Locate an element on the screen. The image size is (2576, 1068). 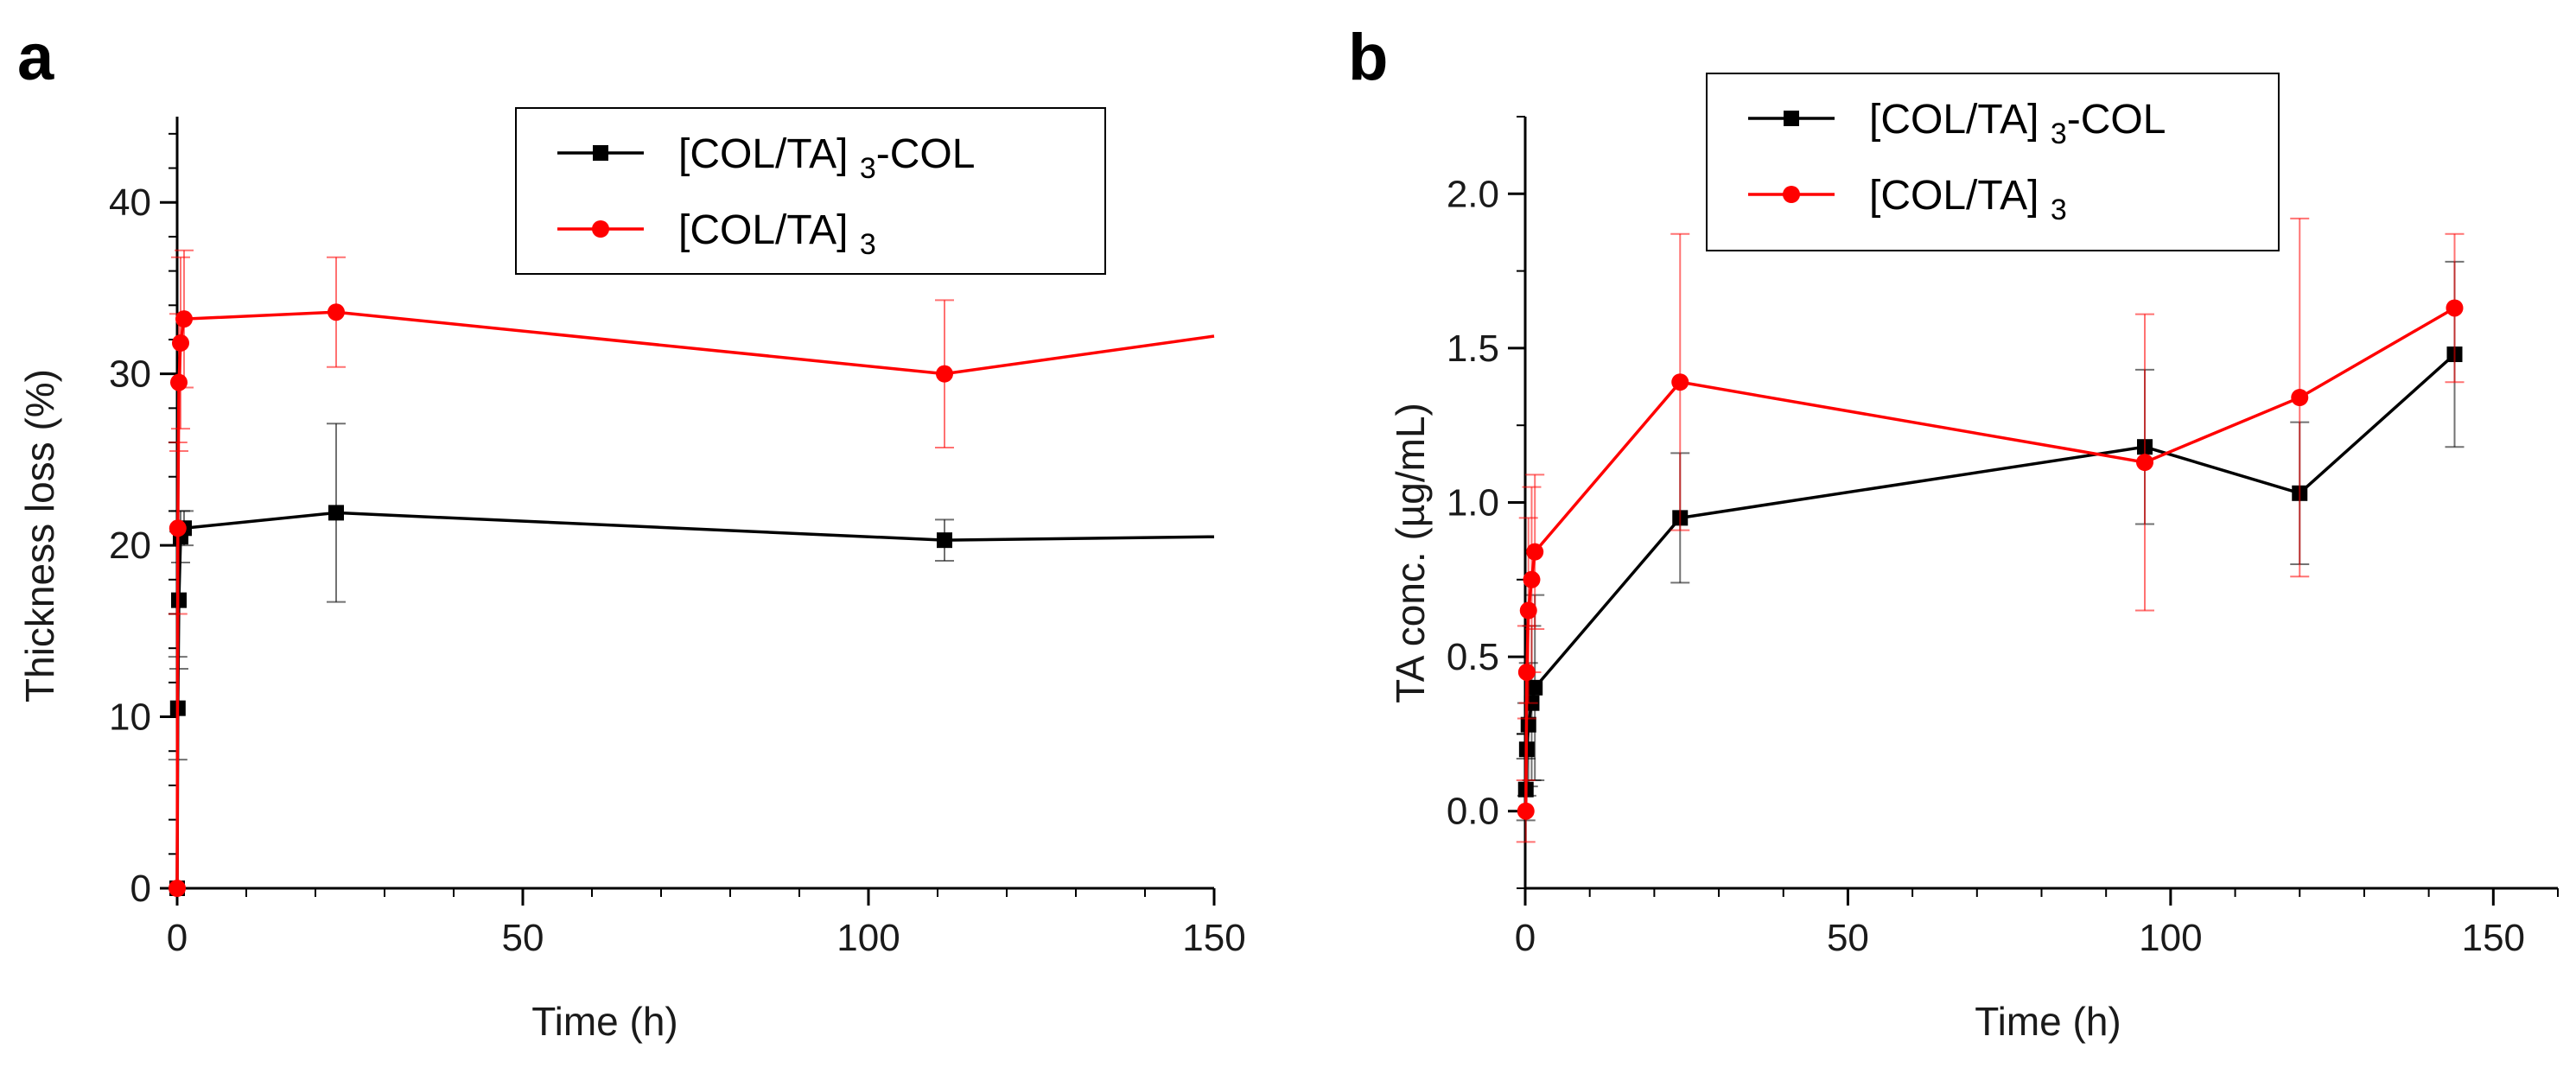
panel-a-y-tick-label: 40 is located at coordinates (130, 202).